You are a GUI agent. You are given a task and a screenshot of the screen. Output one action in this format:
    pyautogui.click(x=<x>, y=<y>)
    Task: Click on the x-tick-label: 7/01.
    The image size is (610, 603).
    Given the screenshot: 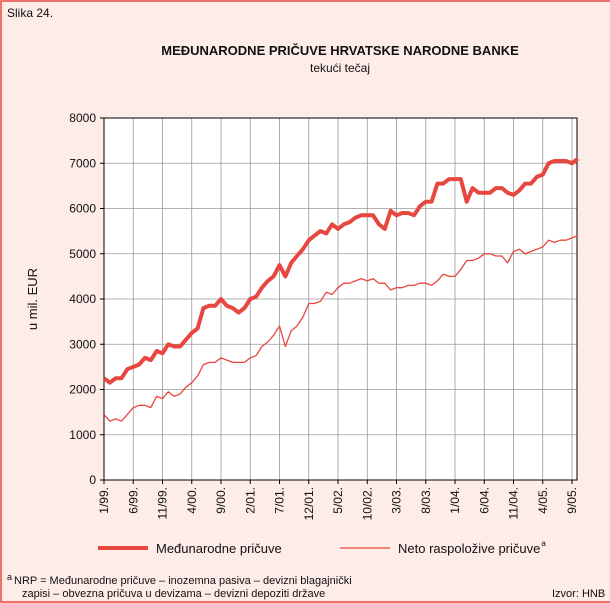 What is the action you would take?
    pyautogui.click(x=280, y=500)
    